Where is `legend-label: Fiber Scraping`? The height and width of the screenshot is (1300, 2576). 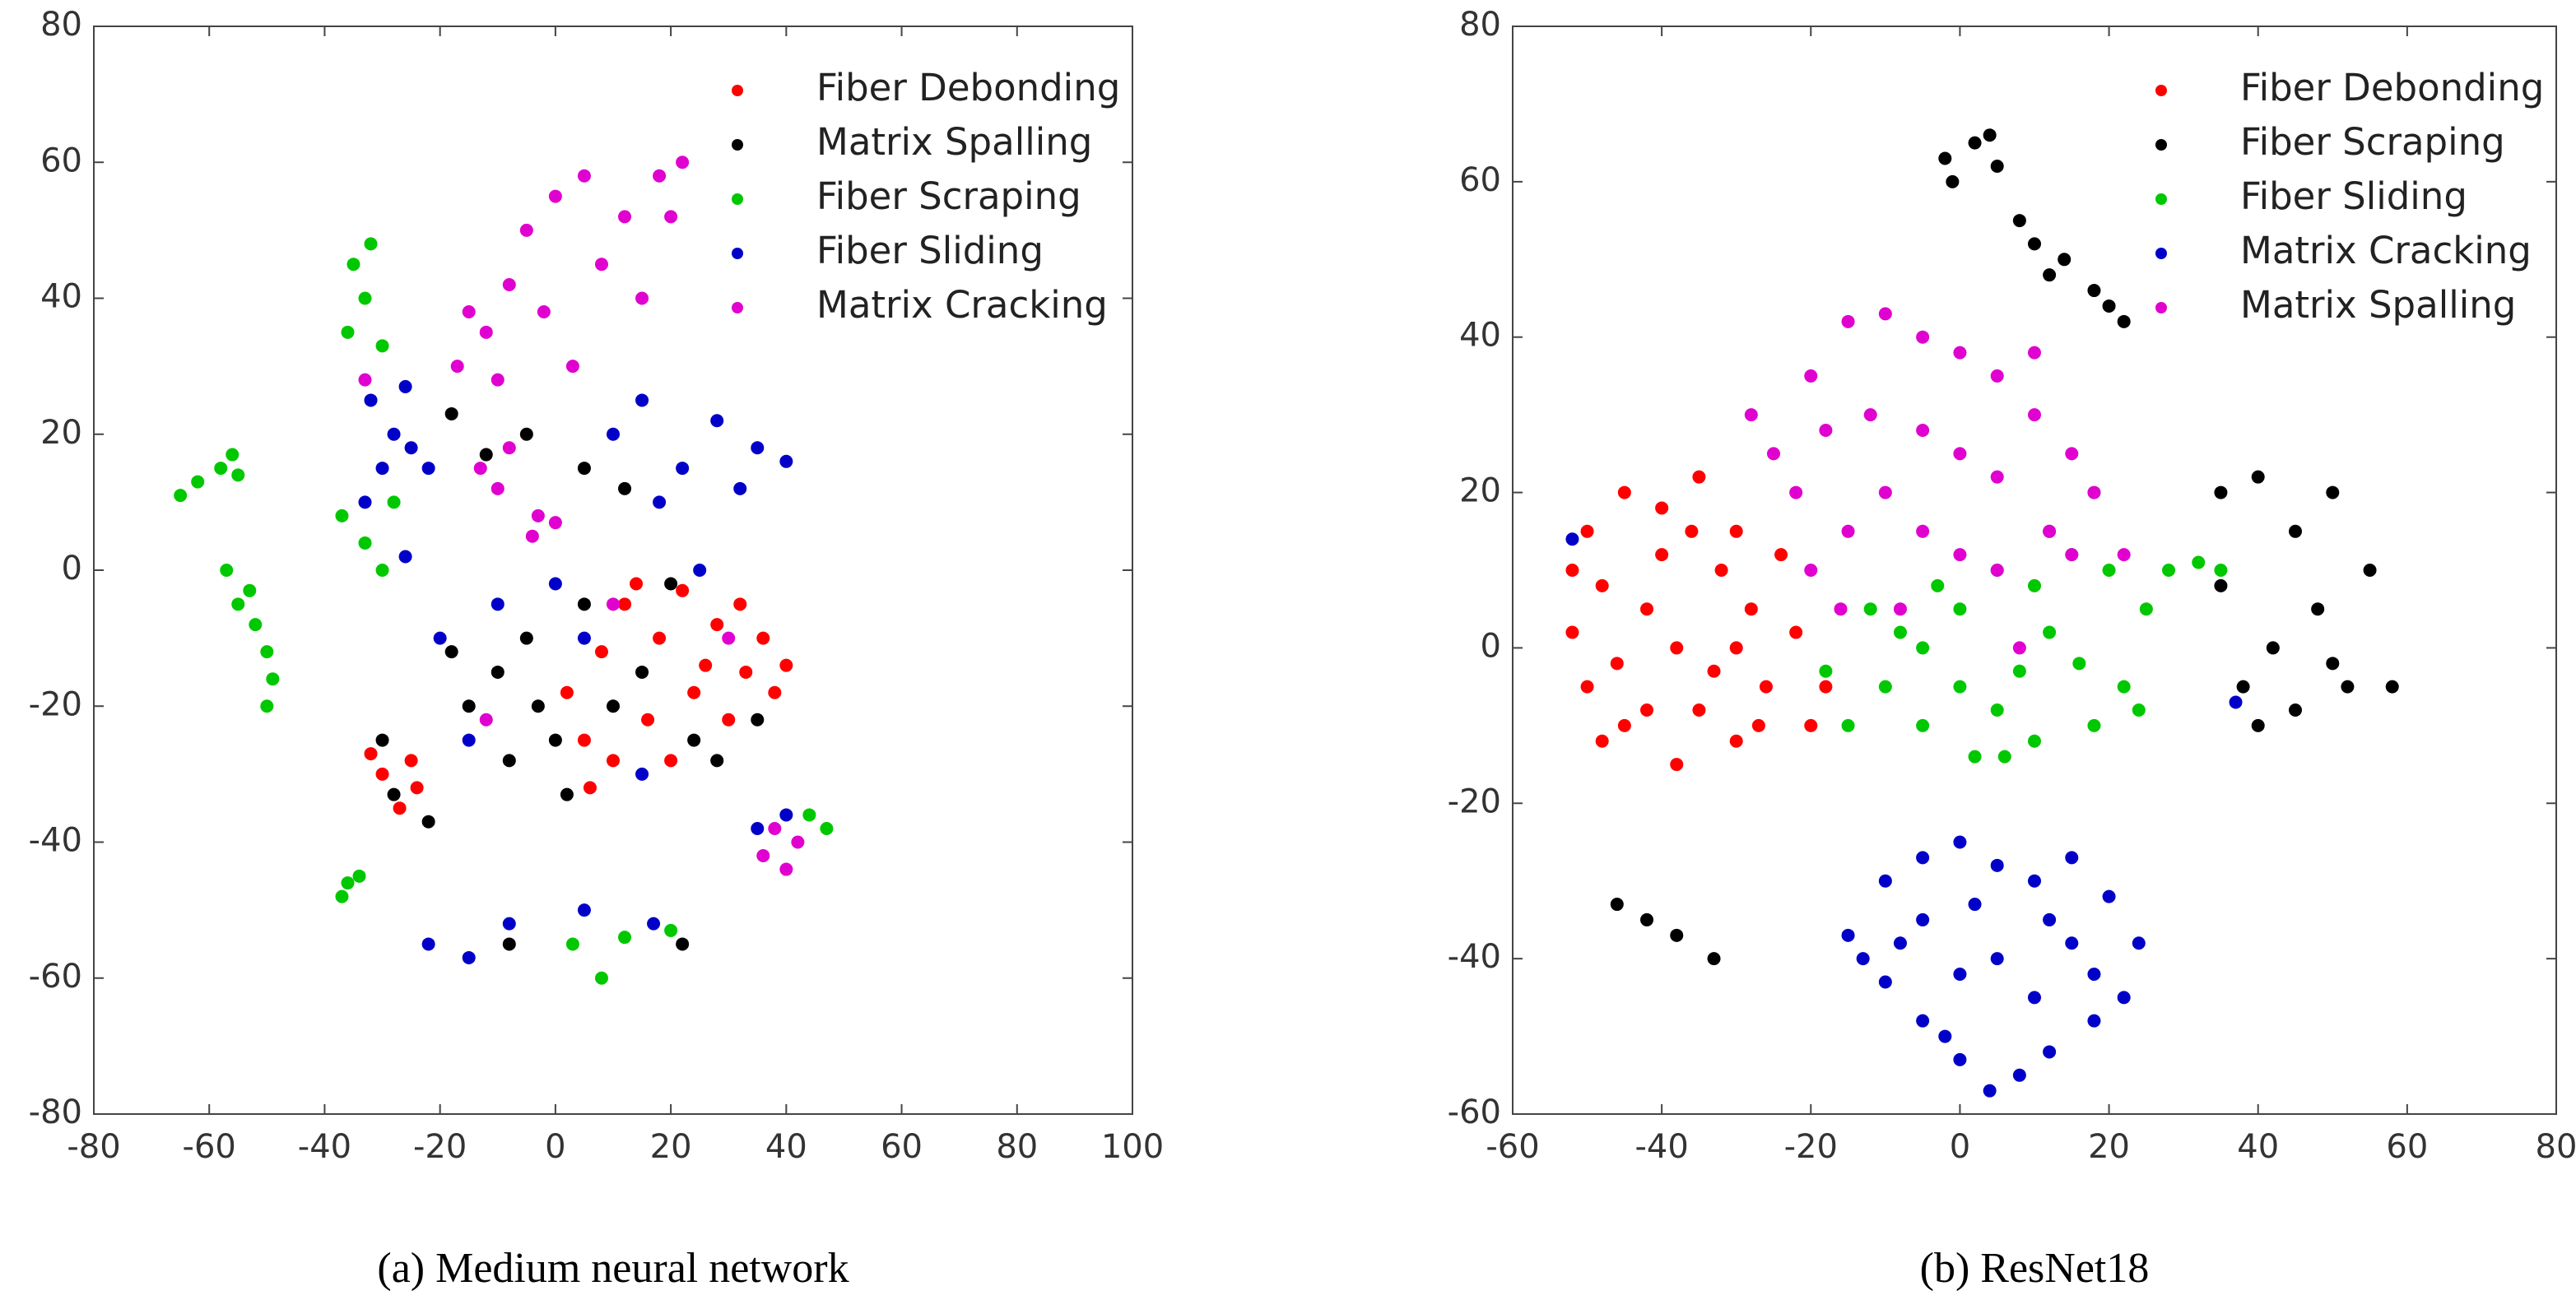
legend-label: Fiber Scraping is located at coordinates (2372, 142).